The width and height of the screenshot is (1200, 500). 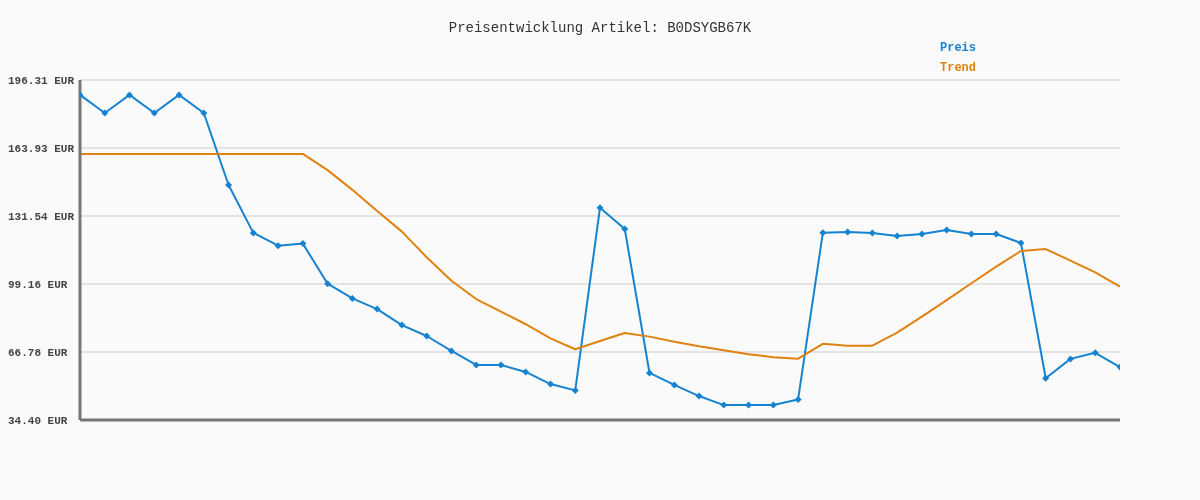 I want to click on y-tick-label: 131.54 EUR, so click(x=41, y=216).